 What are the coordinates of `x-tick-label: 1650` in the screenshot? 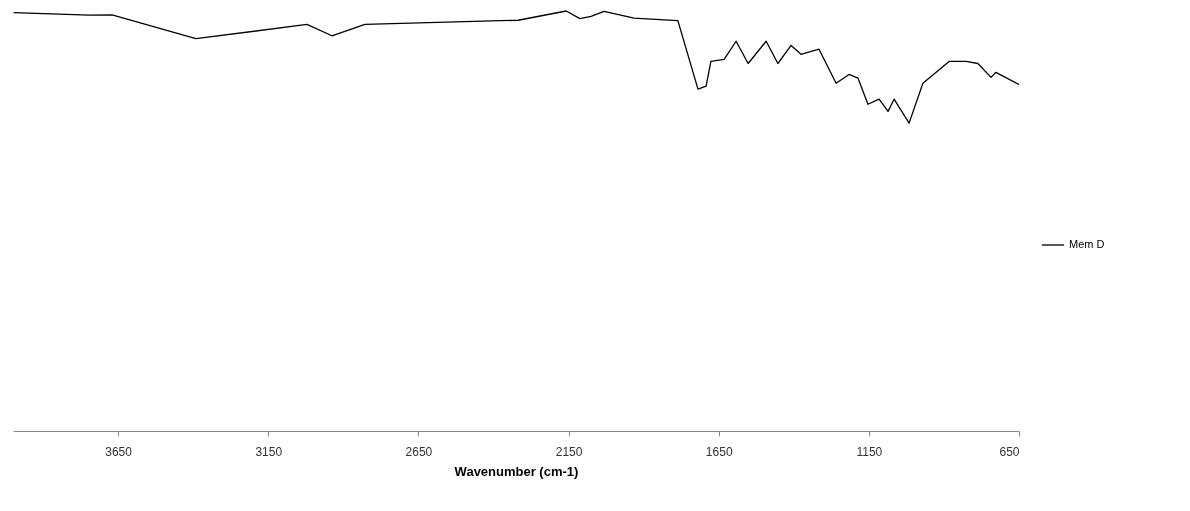 It's located at (719, 451).